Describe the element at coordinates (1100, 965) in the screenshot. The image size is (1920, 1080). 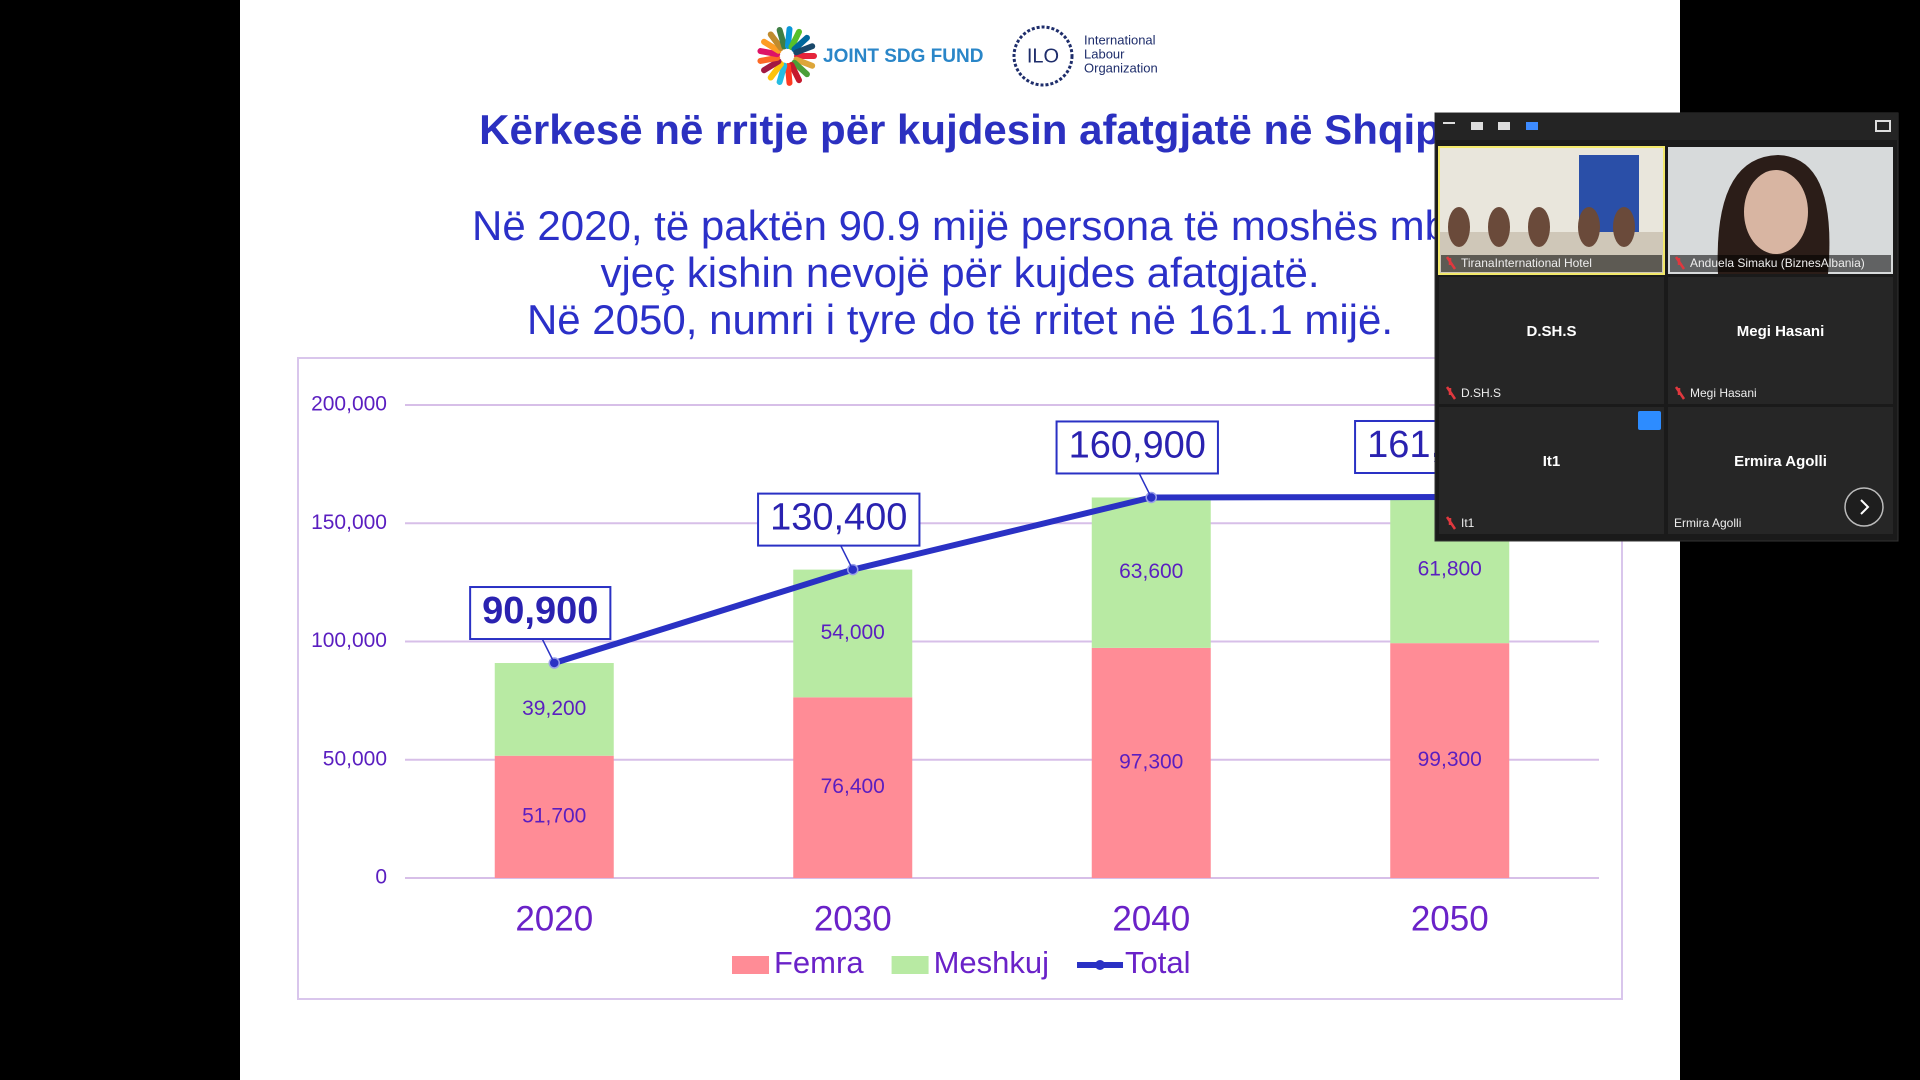
I see `legend-swatch-dot` at that location.